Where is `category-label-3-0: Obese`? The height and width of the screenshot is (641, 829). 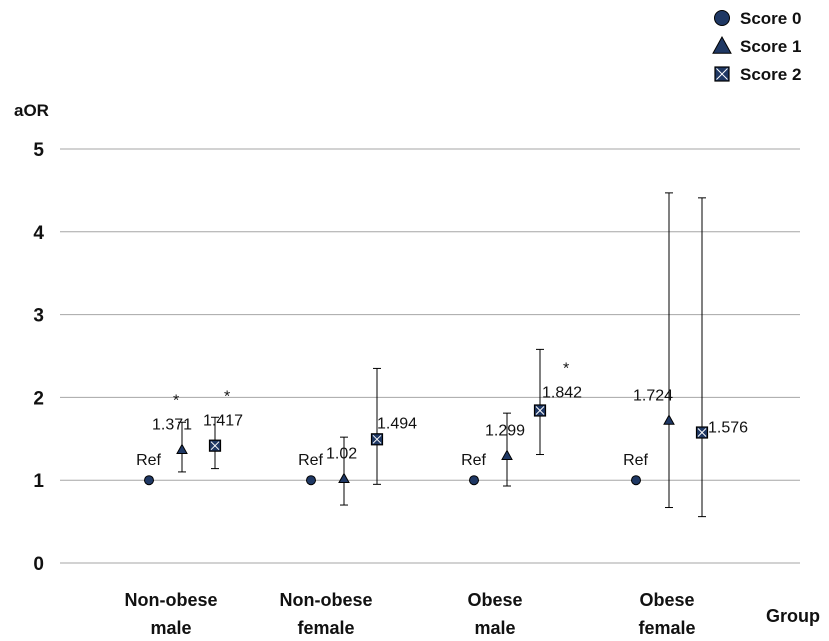
category-label-3-0: Obese is located at coordinates (666, 600).